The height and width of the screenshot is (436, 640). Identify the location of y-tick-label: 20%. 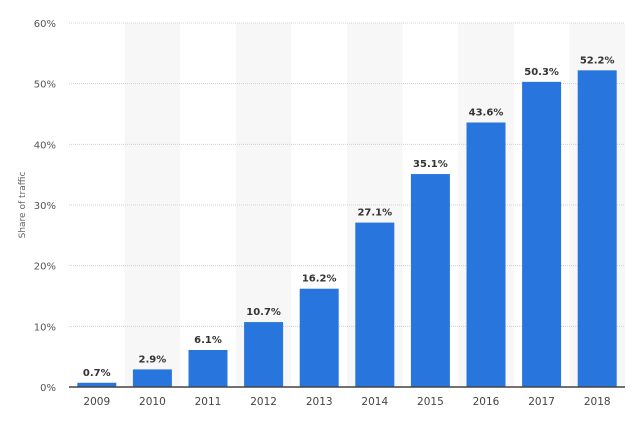
(45, 267).